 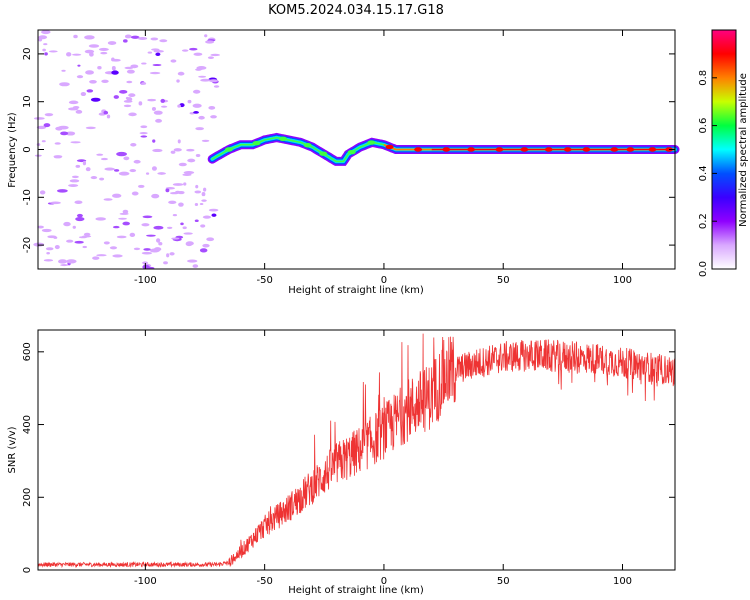 What do you see at coordinates (703, 173) in the screenshot?
I see `colorbar-tick-label: 0.4` at bounding box center [703, 173].